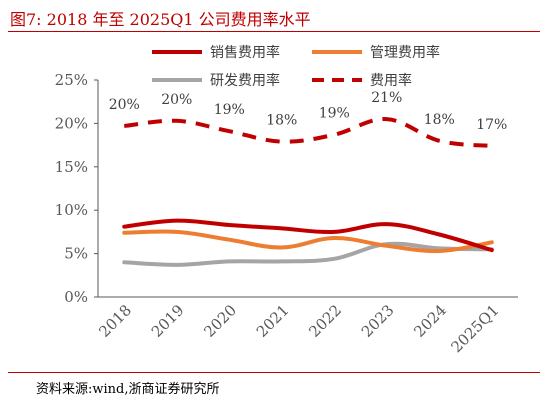 The width and height of the screenshot is (548, 402). I want to click on legend-label-sales: 销售费用率, so click(245, 52).